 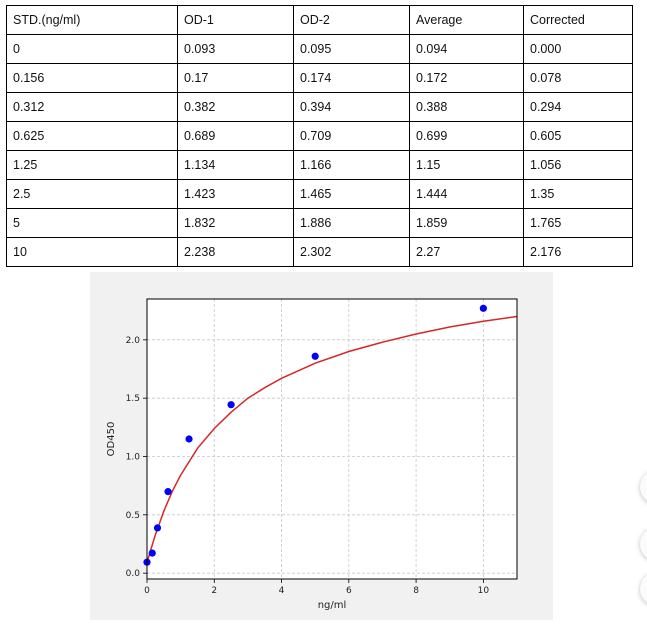 What do you see at coordinates (214, 591) in the screenshot?
I see `x-tick-label: 2` at bounding box center [214, 591].